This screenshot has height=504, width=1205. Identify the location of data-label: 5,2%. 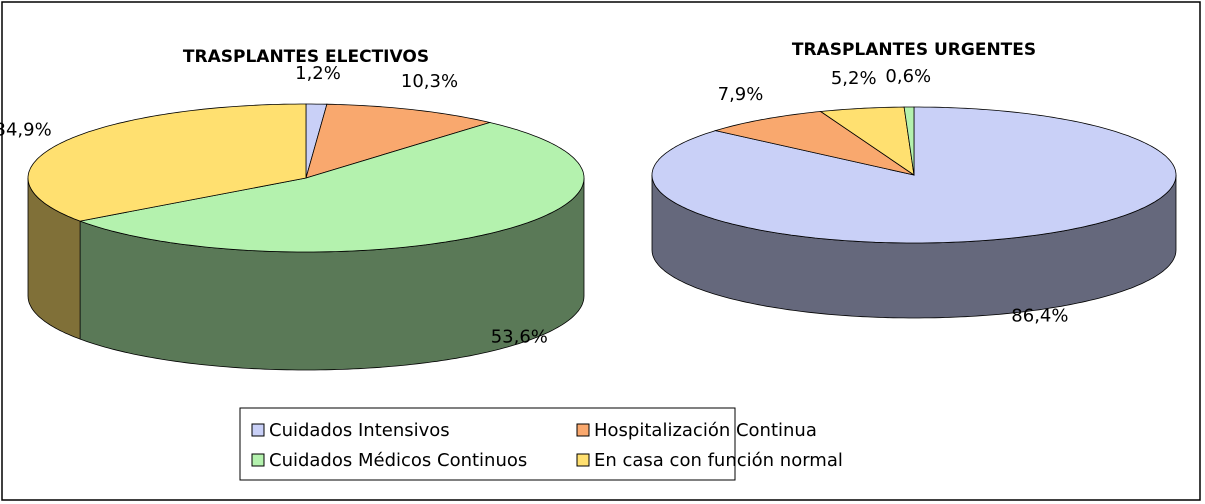
(854, 78).